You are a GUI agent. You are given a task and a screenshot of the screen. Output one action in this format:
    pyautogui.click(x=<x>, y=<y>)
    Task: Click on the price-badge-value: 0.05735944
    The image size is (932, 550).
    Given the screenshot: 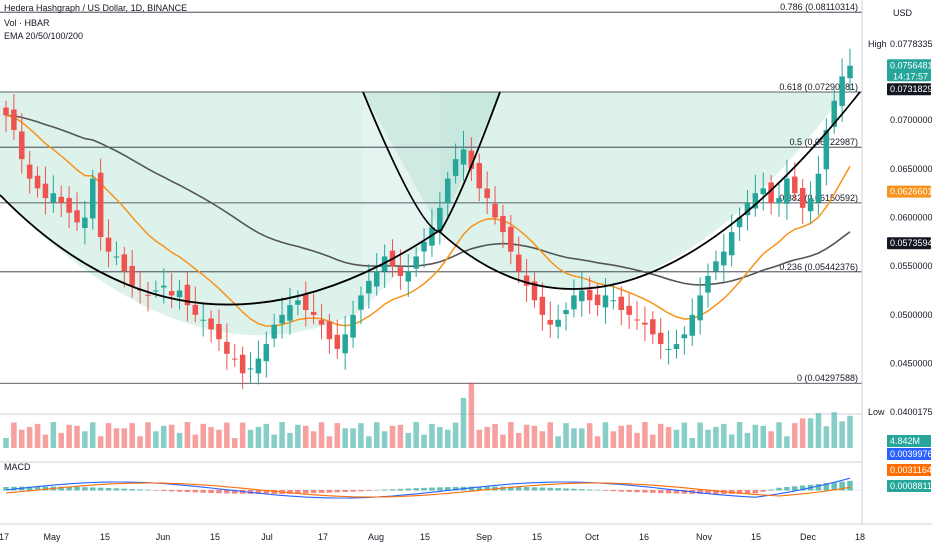 What is the action you would take?
    pyautogui.click(x=911, y=243)
    